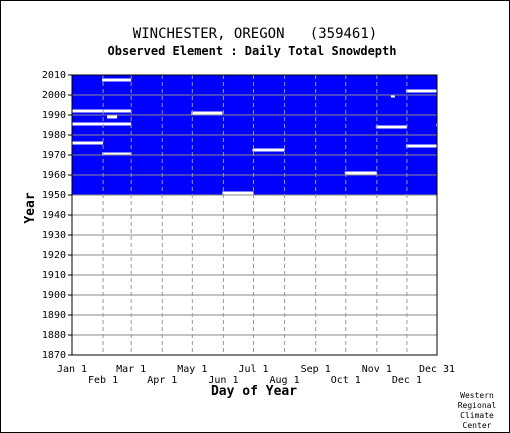 The image size is (510, 433). Describe the element at coordinates (377, 369) in the screenshot. I see `x-tick-label: Nov 1` at that location.